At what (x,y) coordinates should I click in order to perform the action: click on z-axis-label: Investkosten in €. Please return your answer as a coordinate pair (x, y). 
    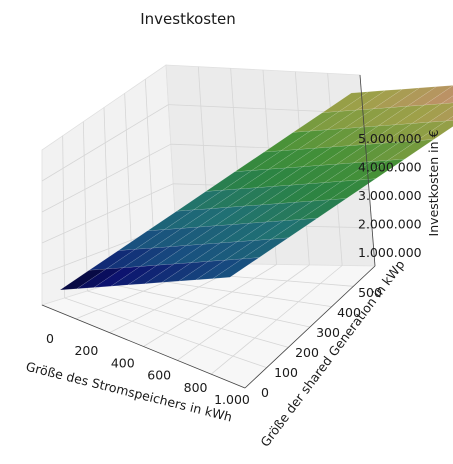
    Looking at the image, I should click on (433, 183).